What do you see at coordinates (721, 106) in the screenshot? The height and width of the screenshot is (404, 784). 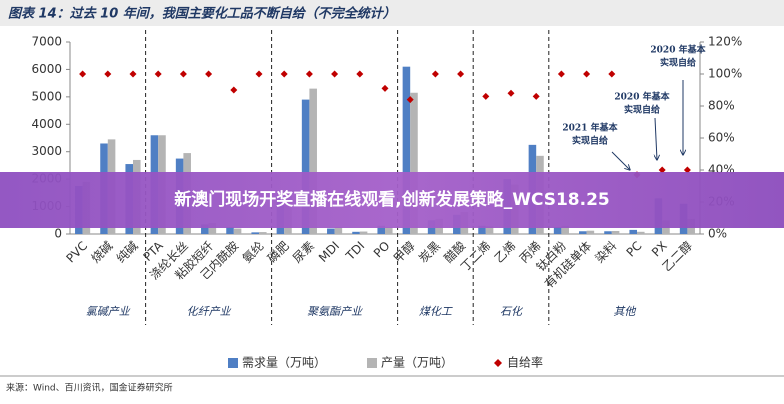 I see `y2-tick-label: 80%` at bounding box center [721, 106].